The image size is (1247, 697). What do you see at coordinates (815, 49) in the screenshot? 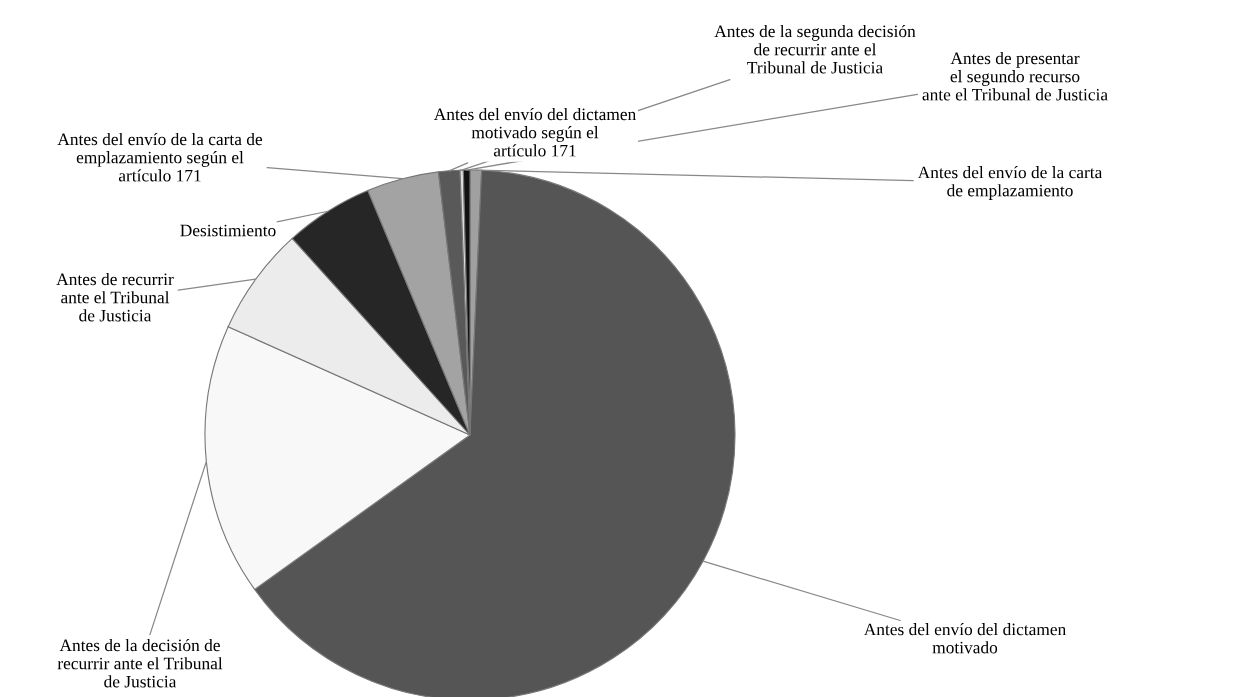
I see `slice-label: Antes de la segunda decisión de recurrir ante el Tribunal de Justicia` at bounding box center [815, 49].